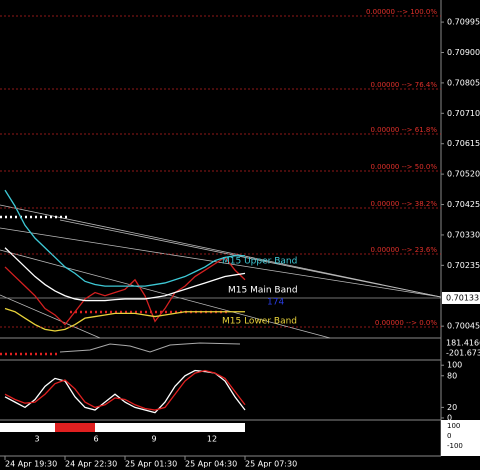  What do you see at coordinates (453, 426) in the screenshot?
I see `panel-label: 100` at bounding box center [453, 426].